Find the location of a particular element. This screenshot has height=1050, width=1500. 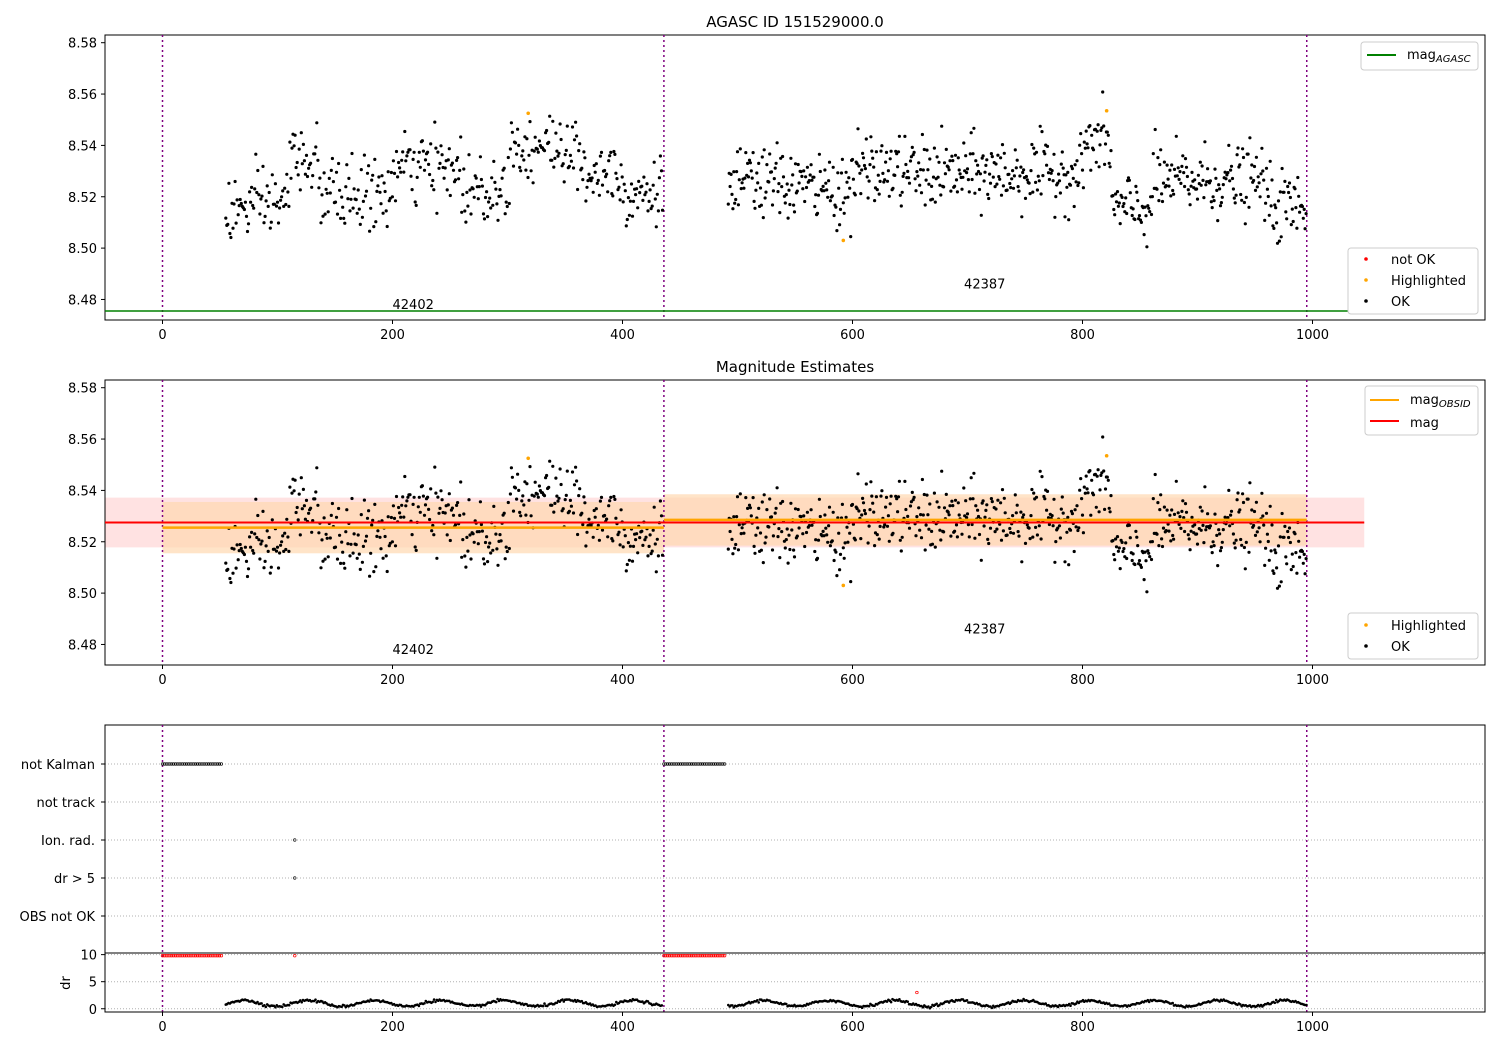

x-tick-label: 1000 is located at coordinates (1312, 335).